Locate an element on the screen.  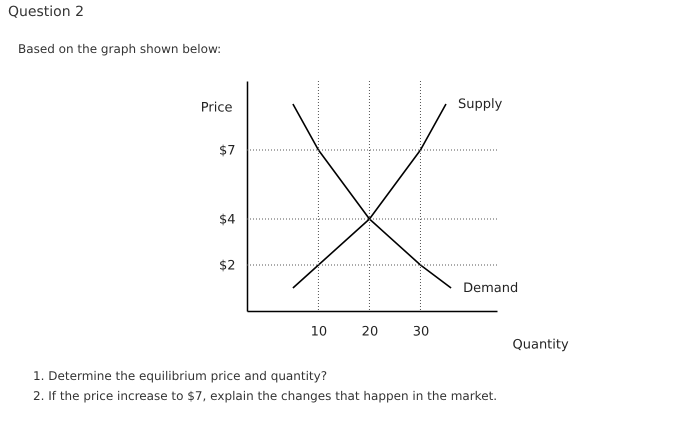
x-tick-label: 10 is located at coordinates (319, 332).